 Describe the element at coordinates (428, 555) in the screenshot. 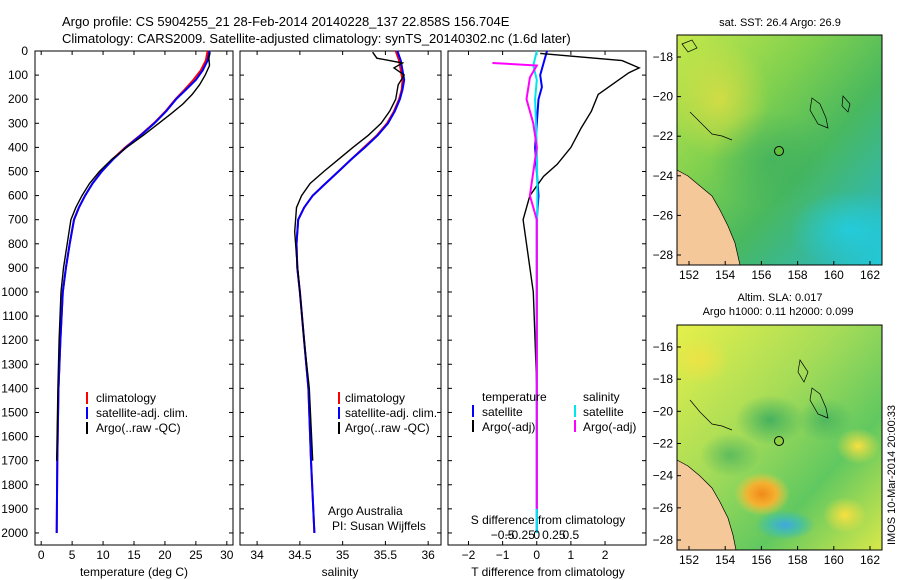

I see `x-tick-label: 36` at that location.